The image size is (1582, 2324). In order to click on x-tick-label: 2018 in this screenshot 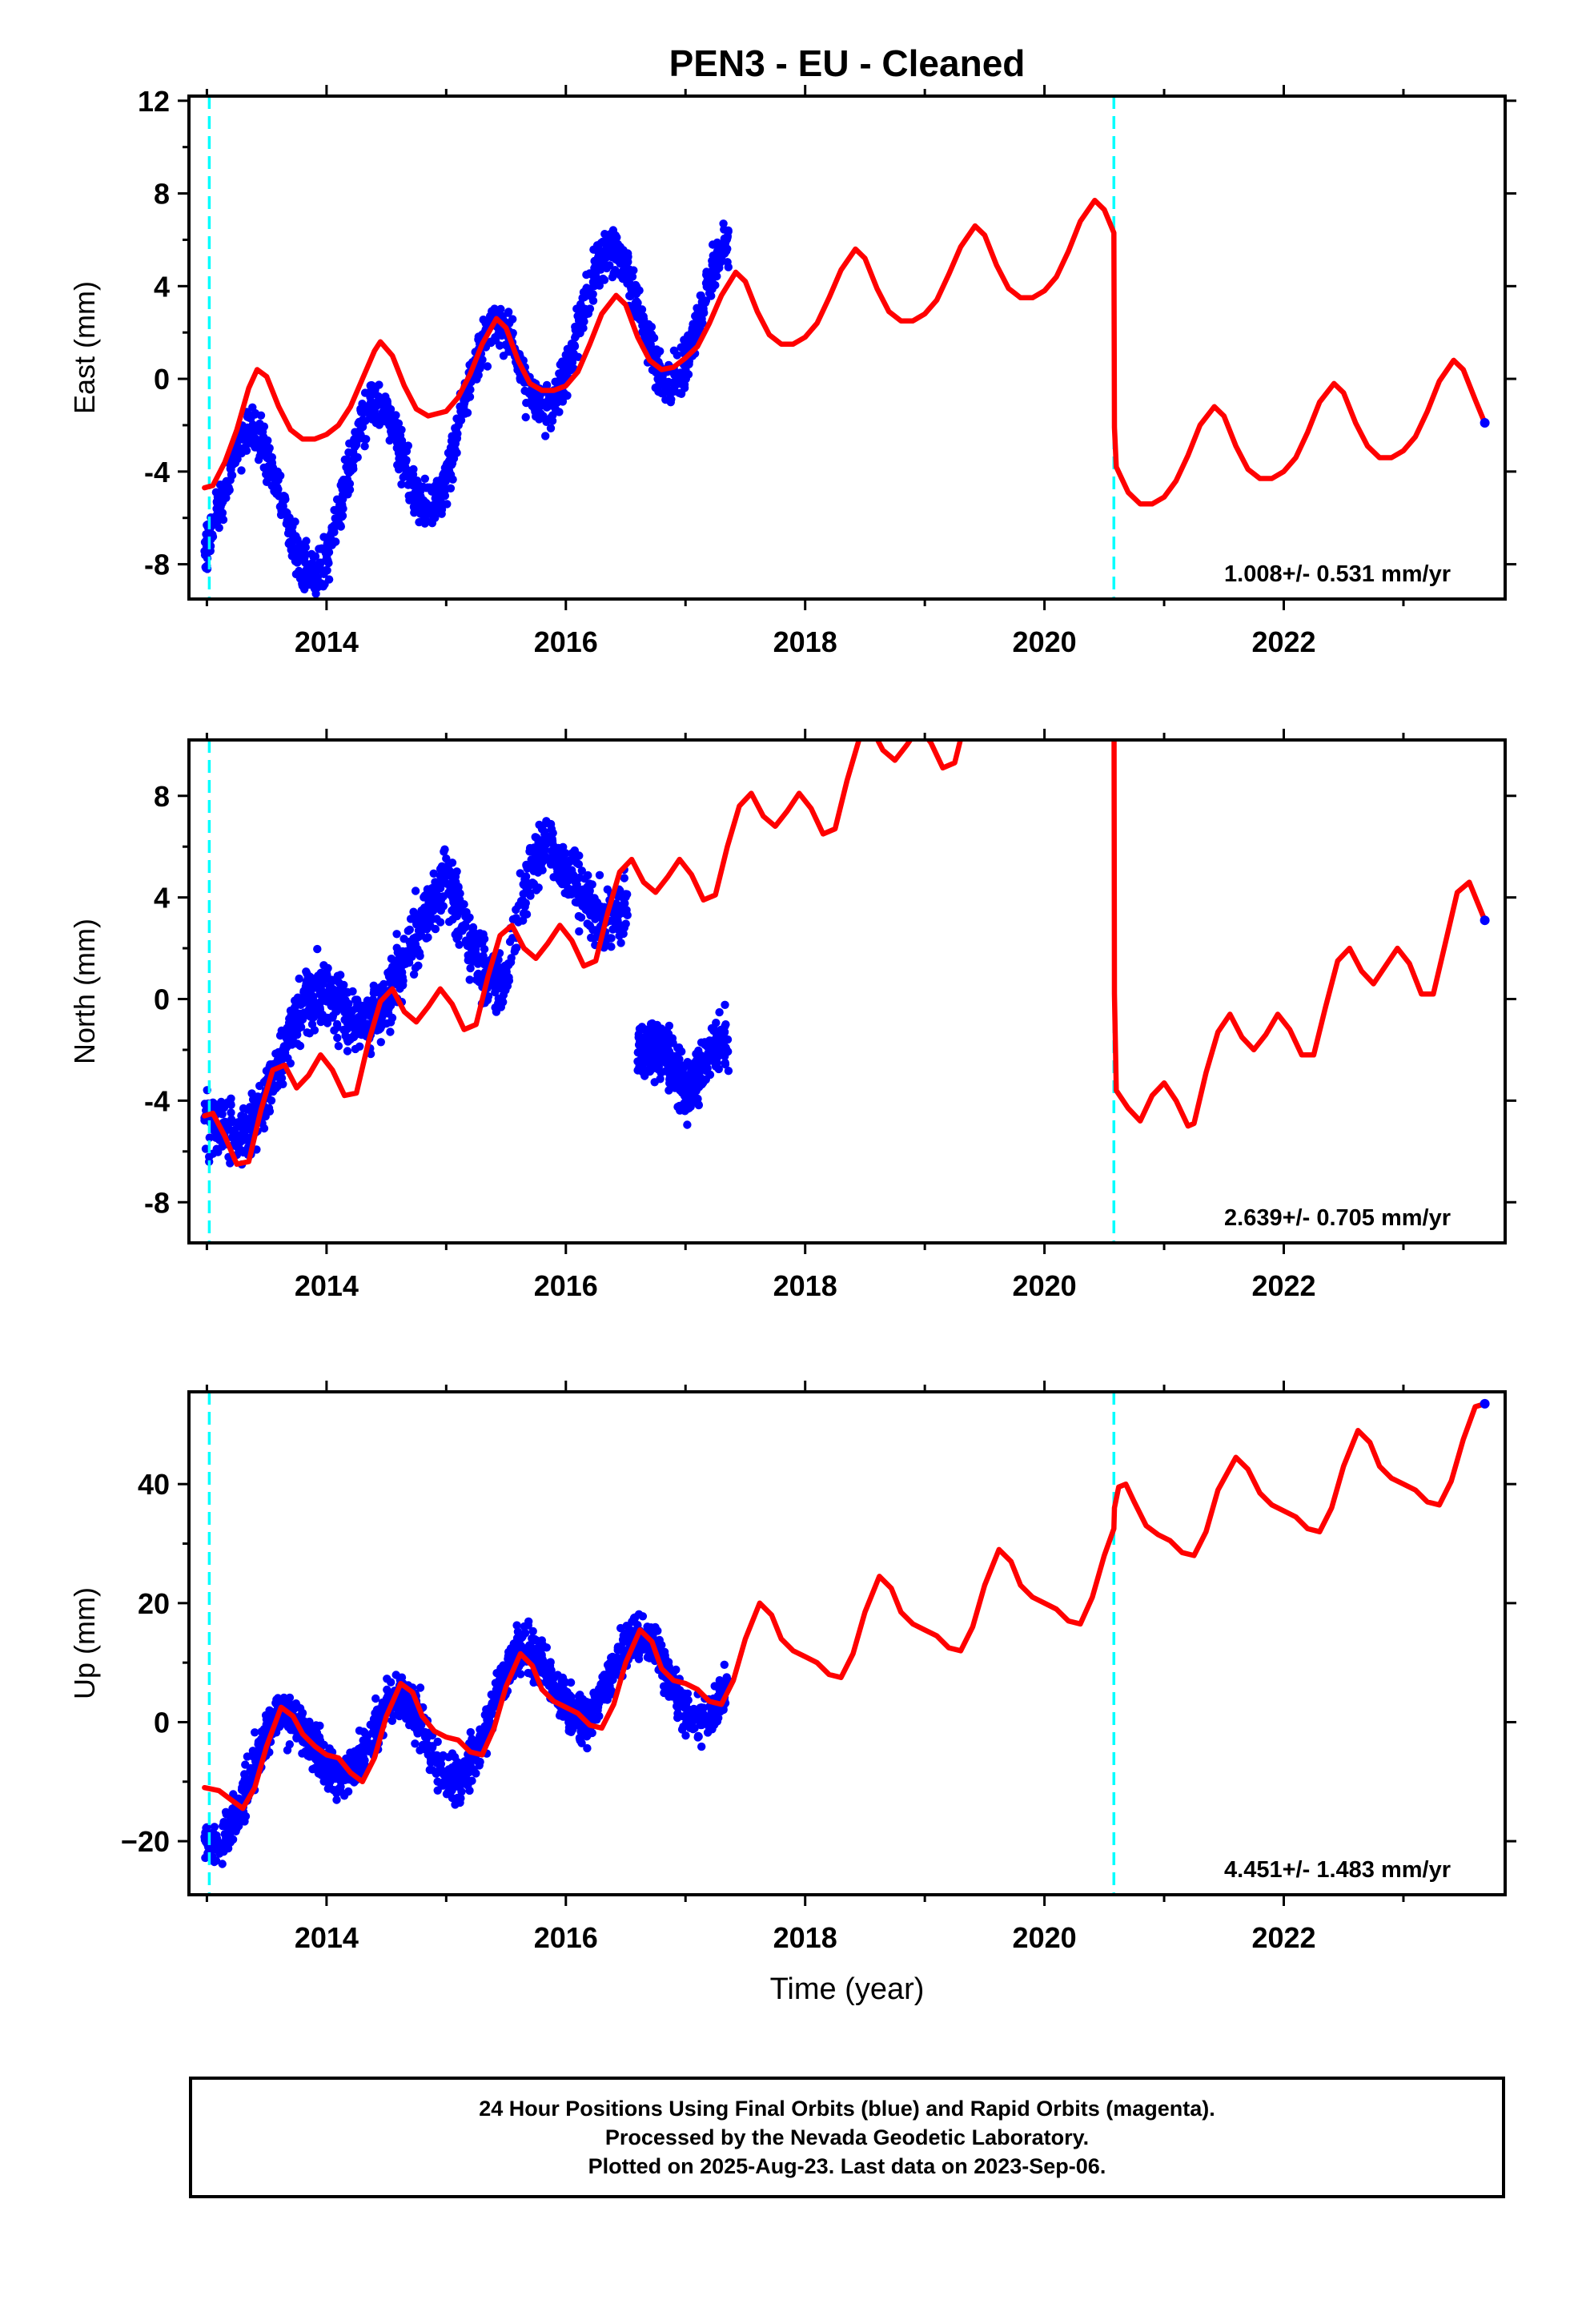, I will do `click(805, 1285)`.